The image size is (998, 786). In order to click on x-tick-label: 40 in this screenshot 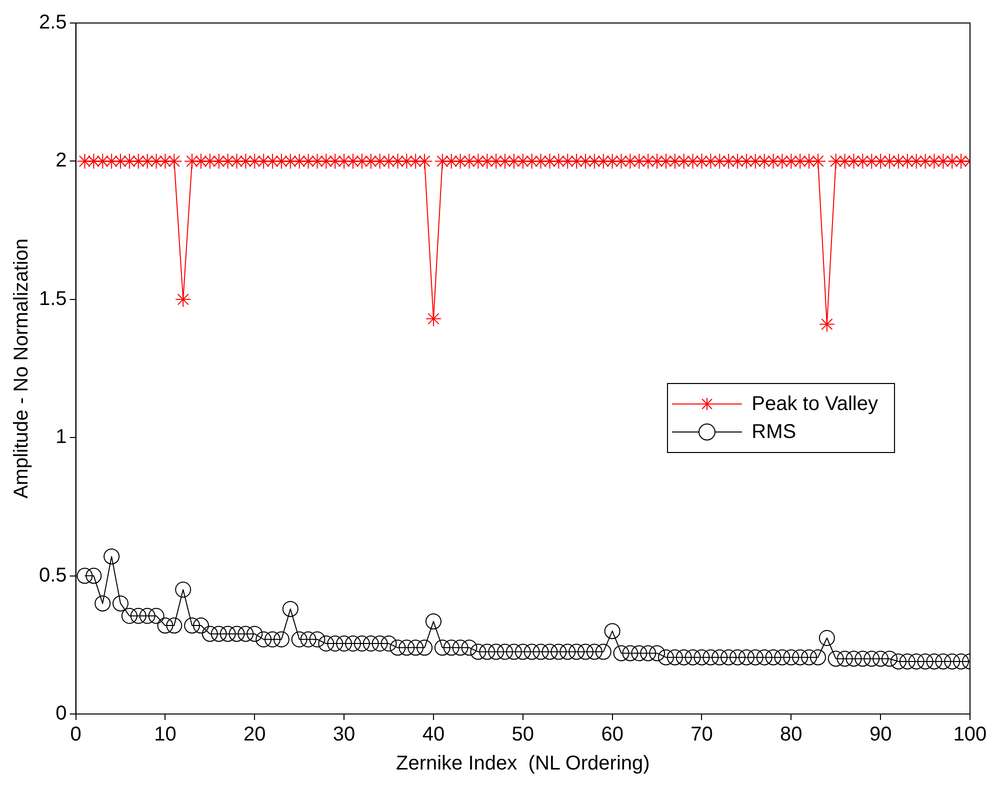, I will do `click(433, 735)`.